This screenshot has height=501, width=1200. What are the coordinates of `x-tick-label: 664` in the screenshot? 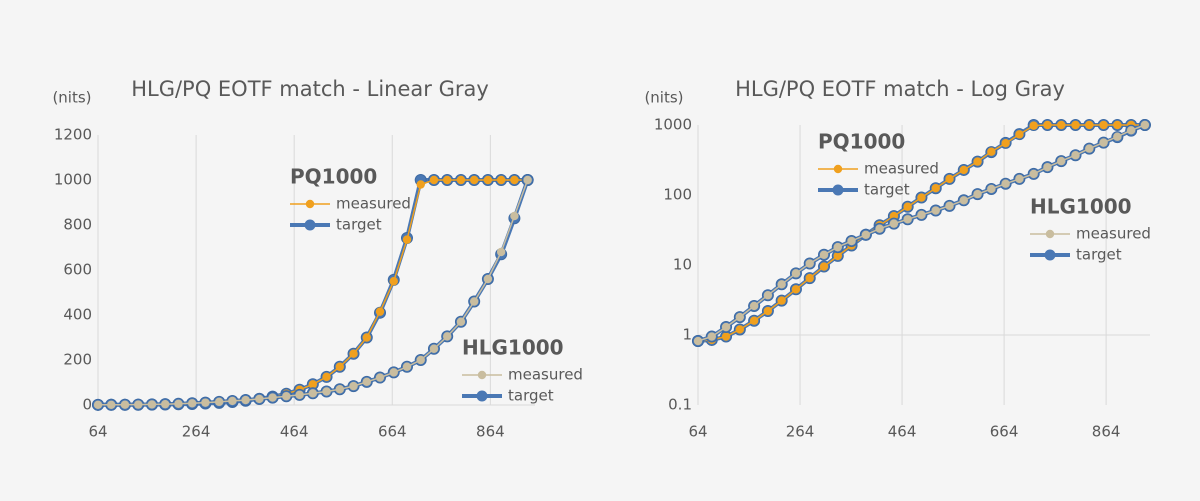 It's located at (1004, 432).